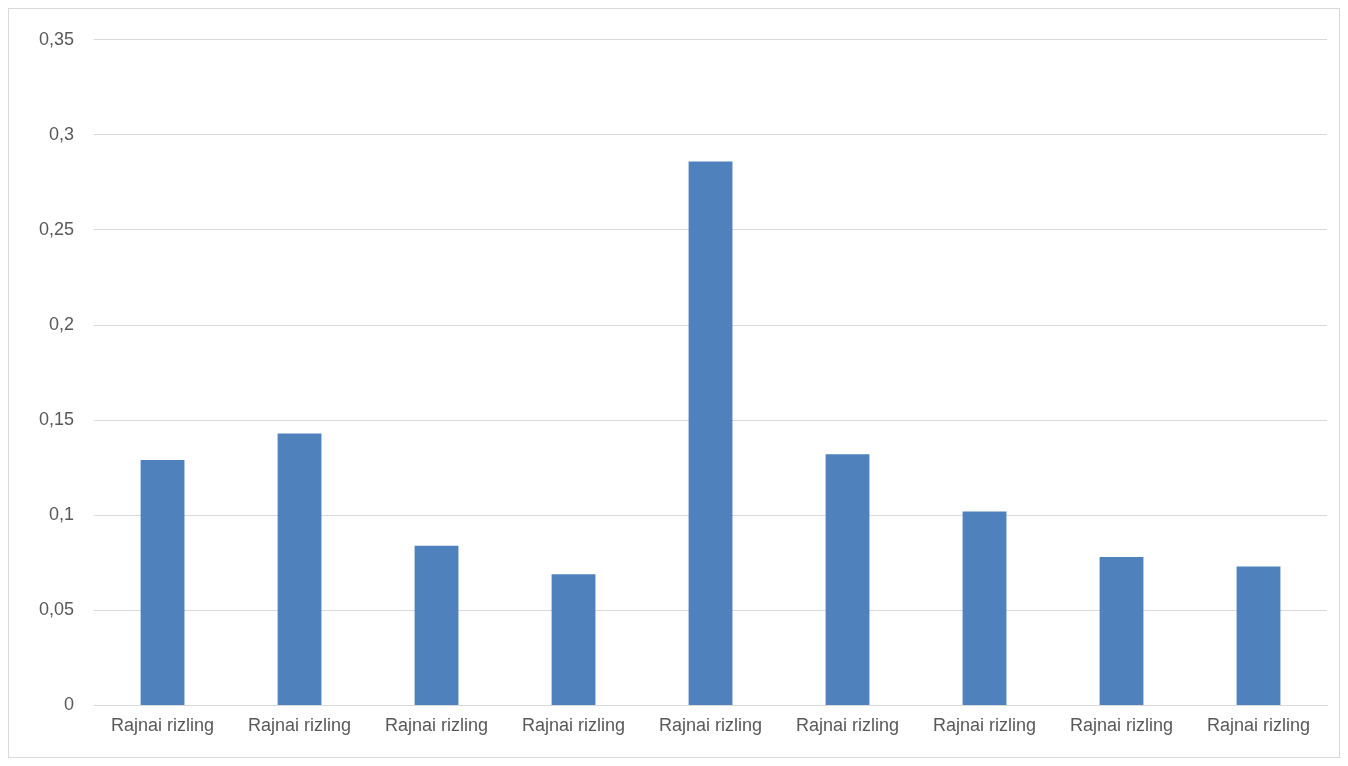 This screenshot has height=766, width=1348. What do you see at coordinates (56, 419) in the screenshot?
I see `y-tick-label: 0,15` at bounding box center [56, 419].